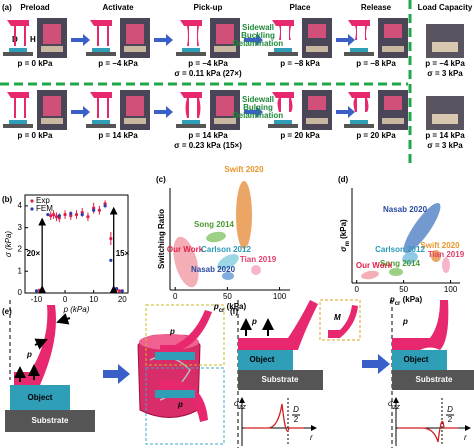 The width and height of the screenshot is (474, 448). I want to click on step-title: Place, so click(300, 7).